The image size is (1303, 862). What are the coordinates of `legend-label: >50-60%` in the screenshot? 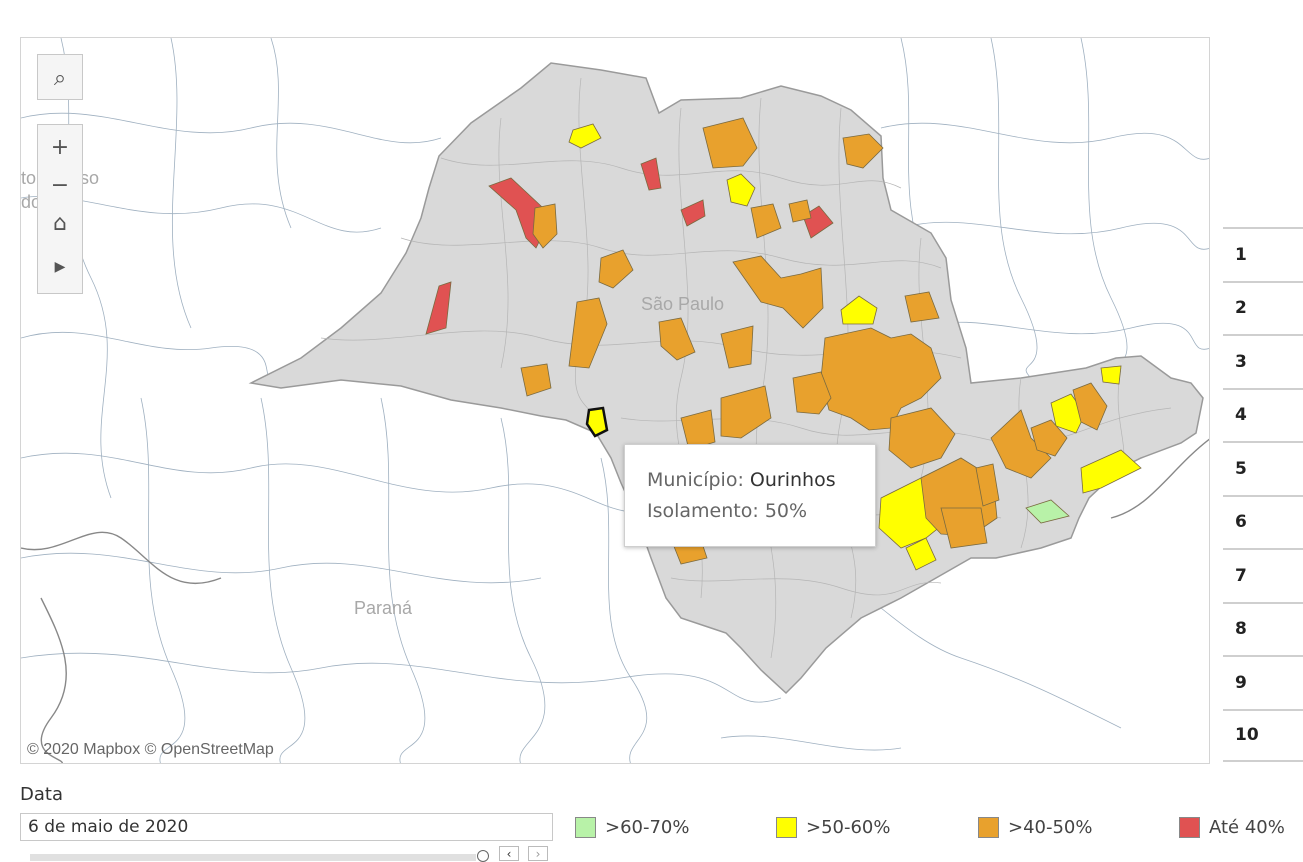 It's located at (848, 827).